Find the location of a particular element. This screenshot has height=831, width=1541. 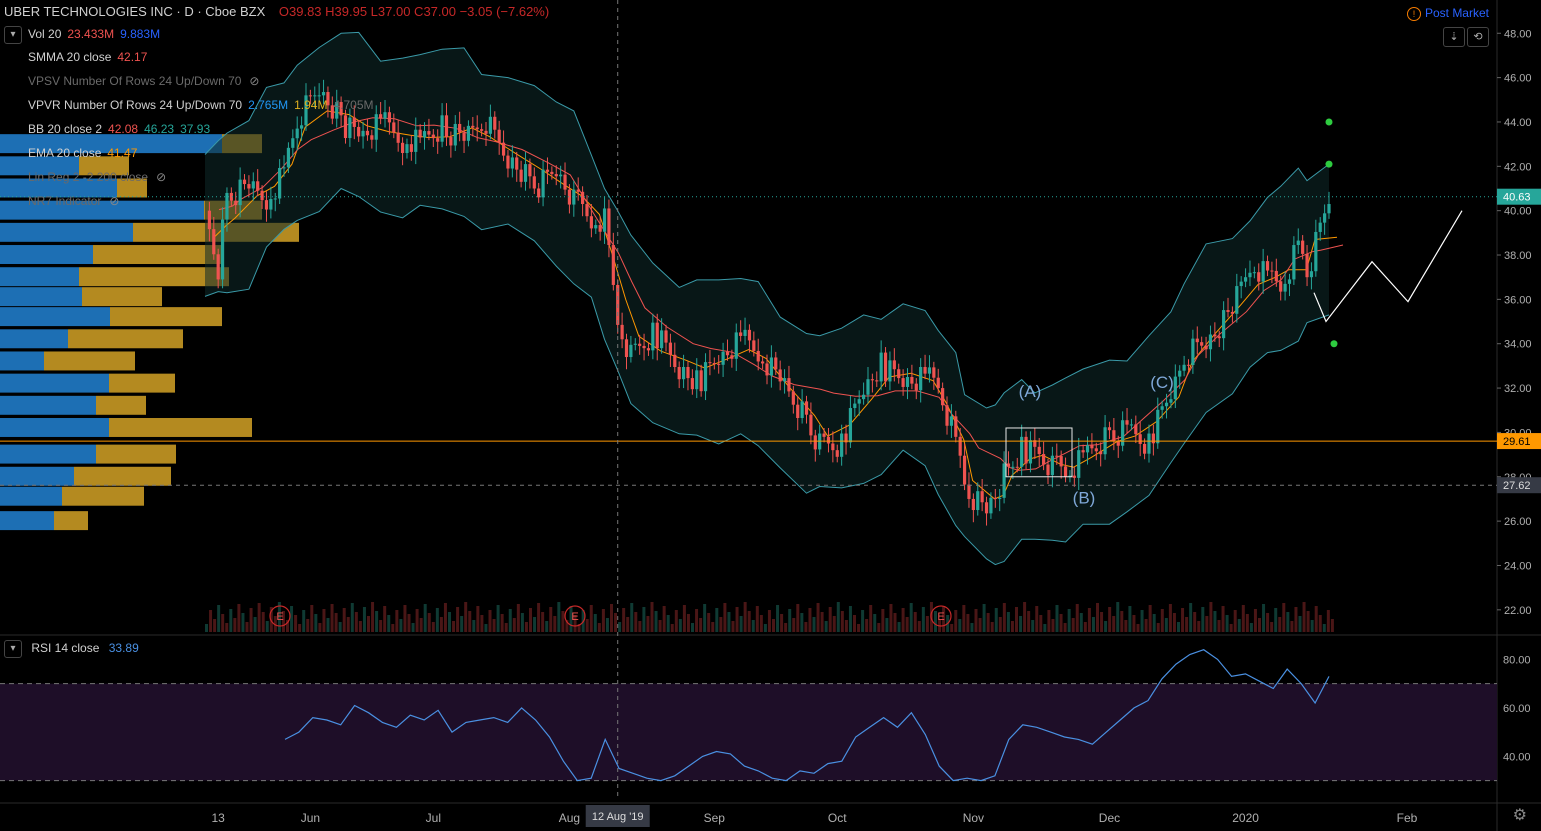

indicator-5: EMA 20 close 41.47 is located at coordinates (70, 153).